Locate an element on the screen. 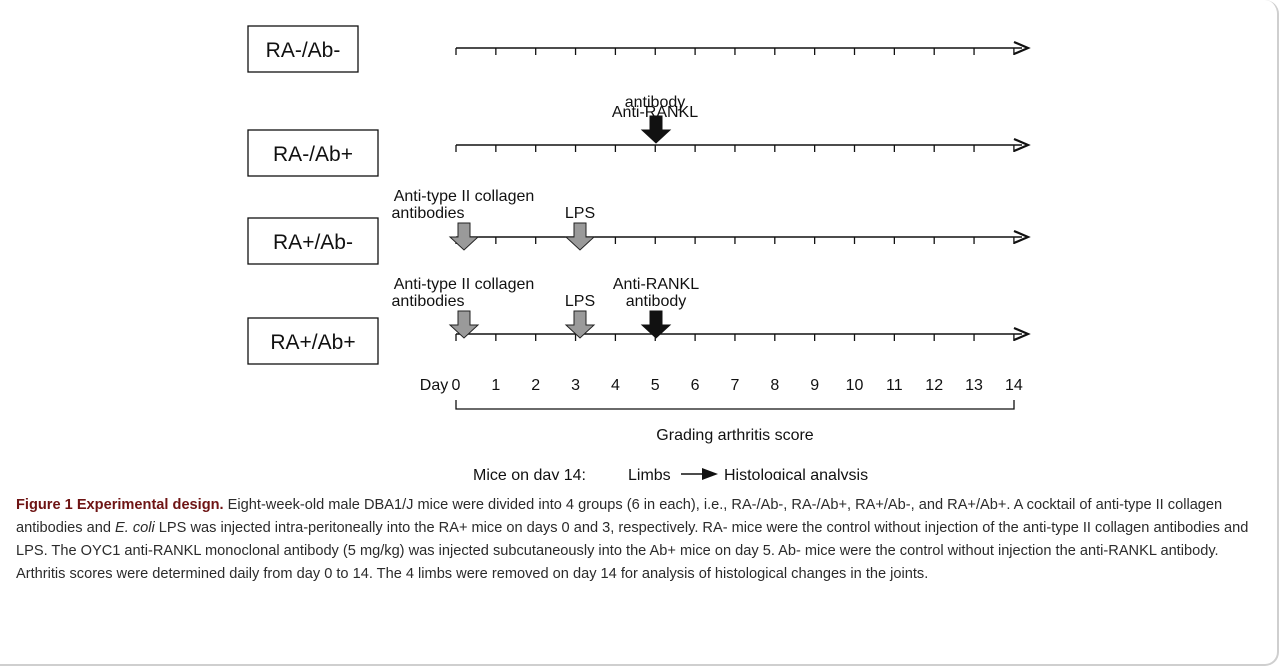 This screenshot has width=1282, height=669. group-label: RA+/Ab+ is located at coordinates (312, 342).